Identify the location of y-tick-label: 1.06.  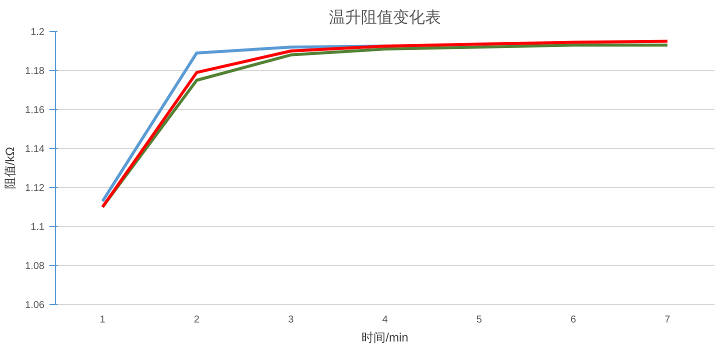
(35, 305).